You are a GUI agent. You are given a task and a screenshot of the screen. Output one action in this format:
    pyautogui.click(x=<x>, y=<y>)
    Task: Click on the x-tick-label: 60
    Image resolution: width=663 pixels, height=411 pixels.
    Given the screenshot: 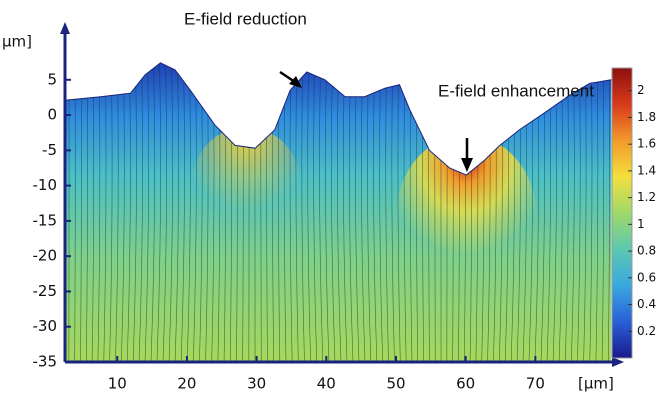 What is the action you would take?
    pyautogui.click(x=465, y=384)
    